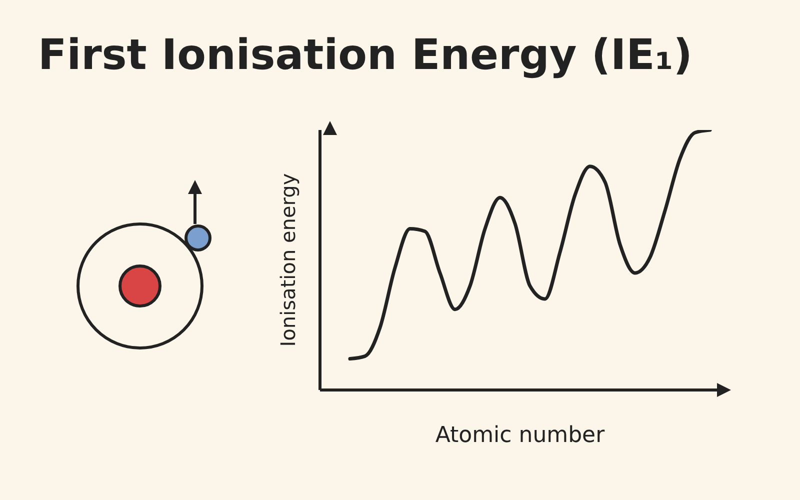 This screenshot has width=800, height=500. What do you see at coordinates (288, 260) in the screenshot?
I see `y-axis-title: Ionisation energy` at bounding box center [288, 260].